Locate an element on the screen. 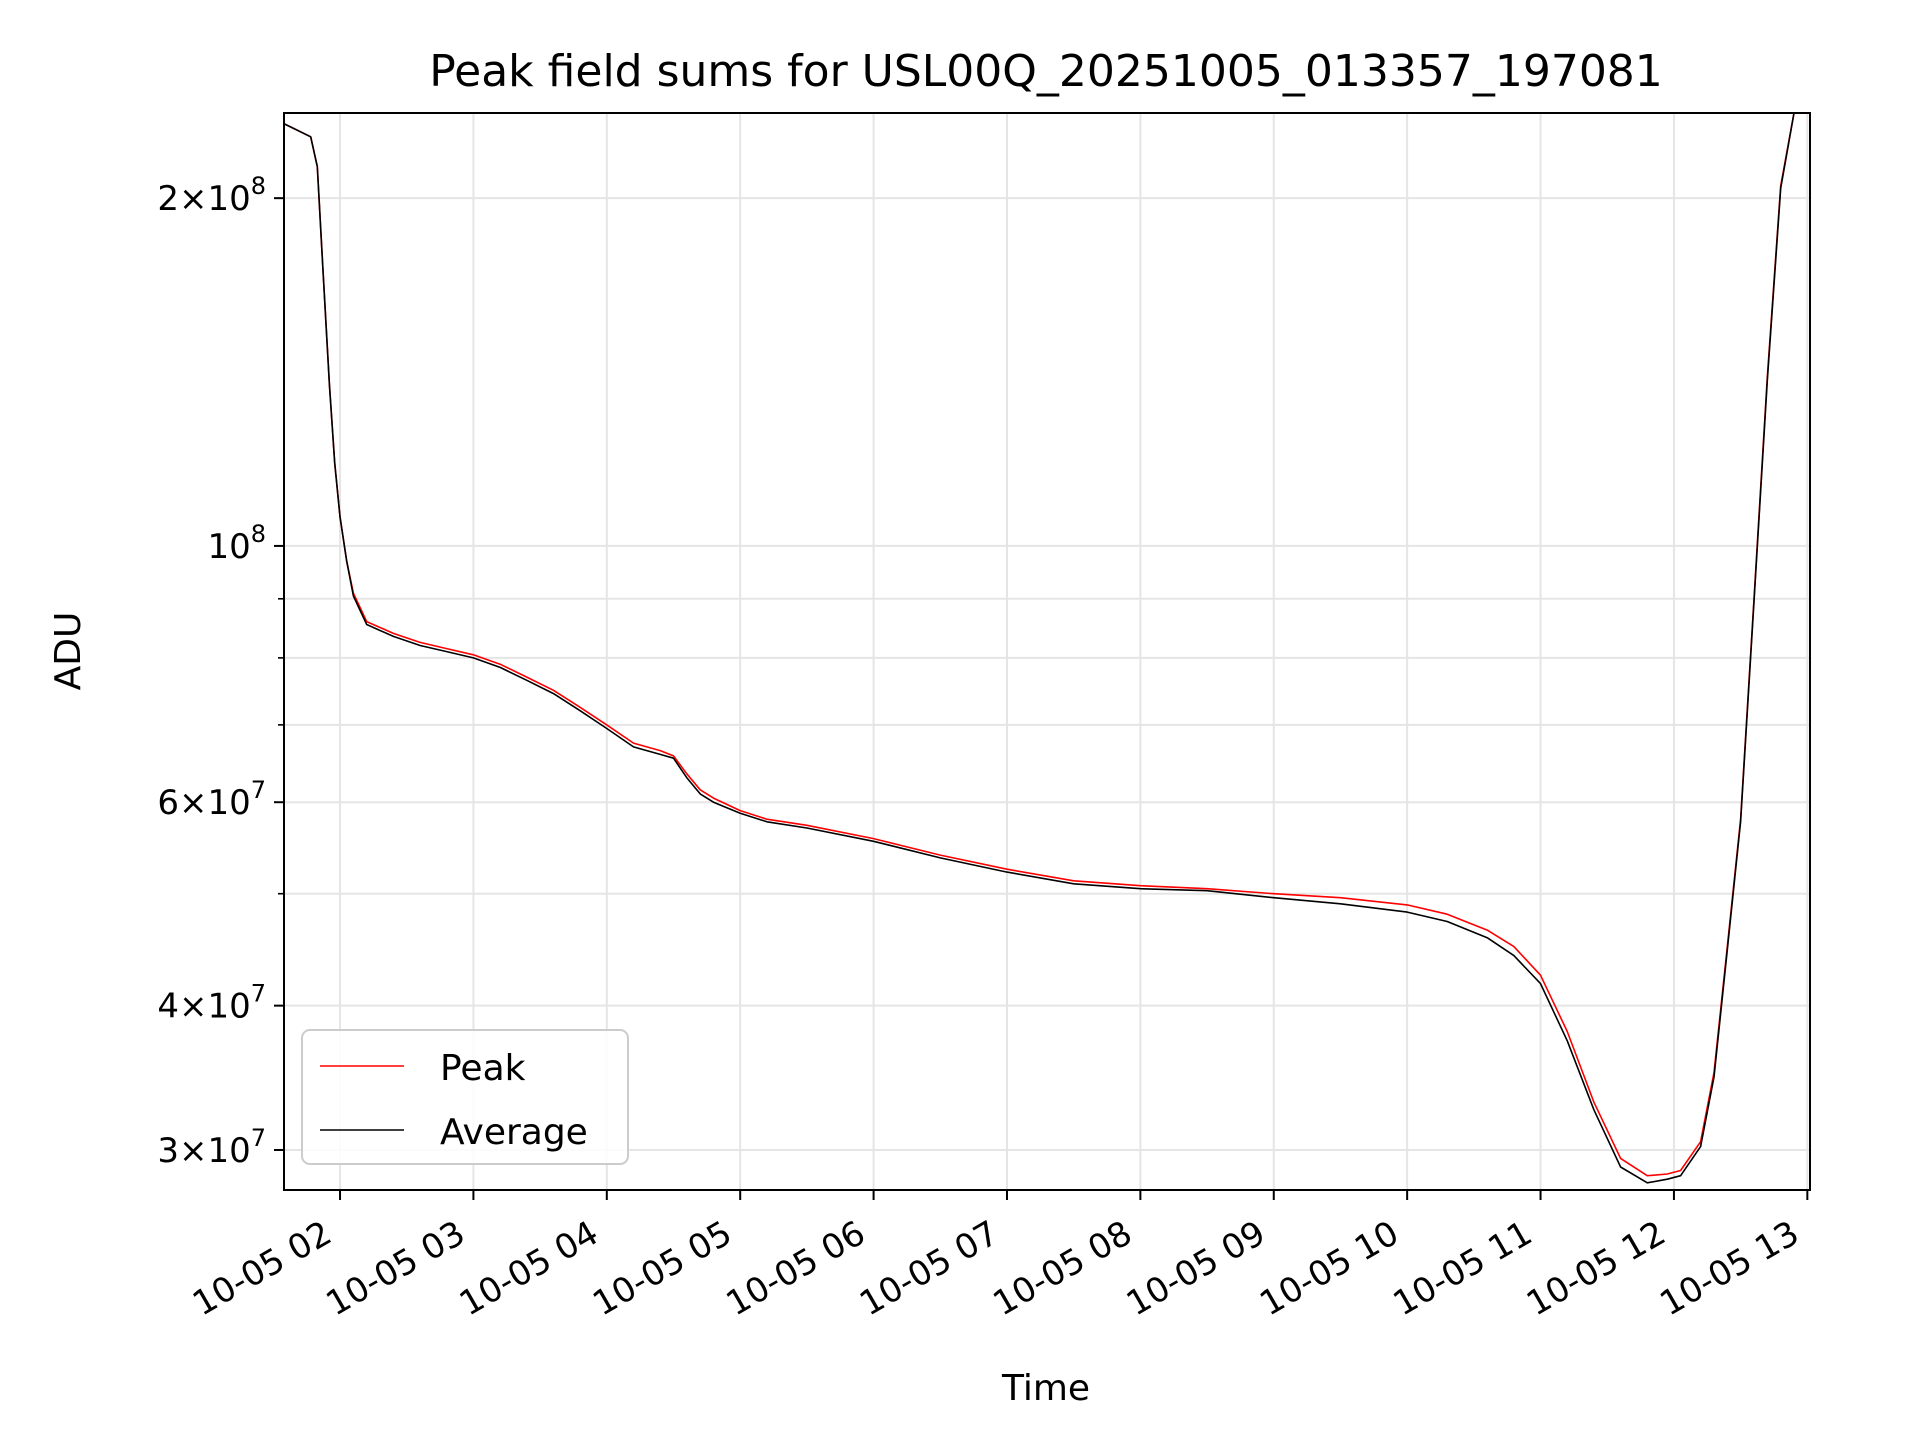 This screenshot has height=1440, width=1920. y-tick-label: 108 is located at coordinates (236, 543).